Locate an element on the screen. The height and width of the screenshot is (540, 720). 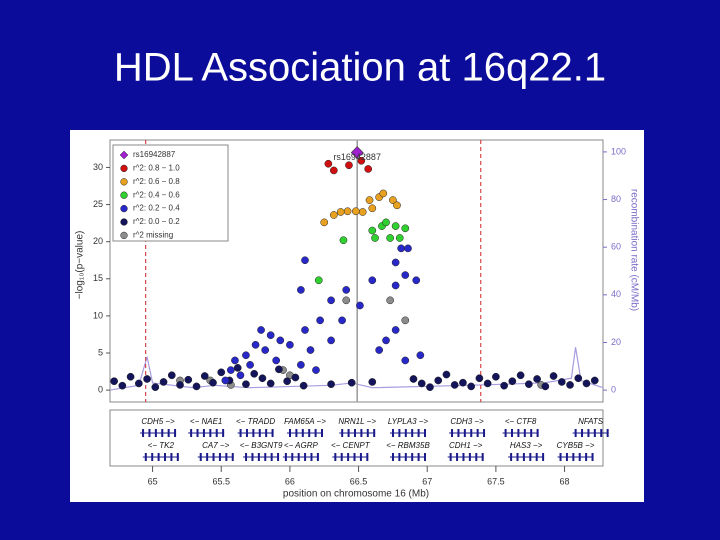
legend-box is located at coordinates (170, 193).